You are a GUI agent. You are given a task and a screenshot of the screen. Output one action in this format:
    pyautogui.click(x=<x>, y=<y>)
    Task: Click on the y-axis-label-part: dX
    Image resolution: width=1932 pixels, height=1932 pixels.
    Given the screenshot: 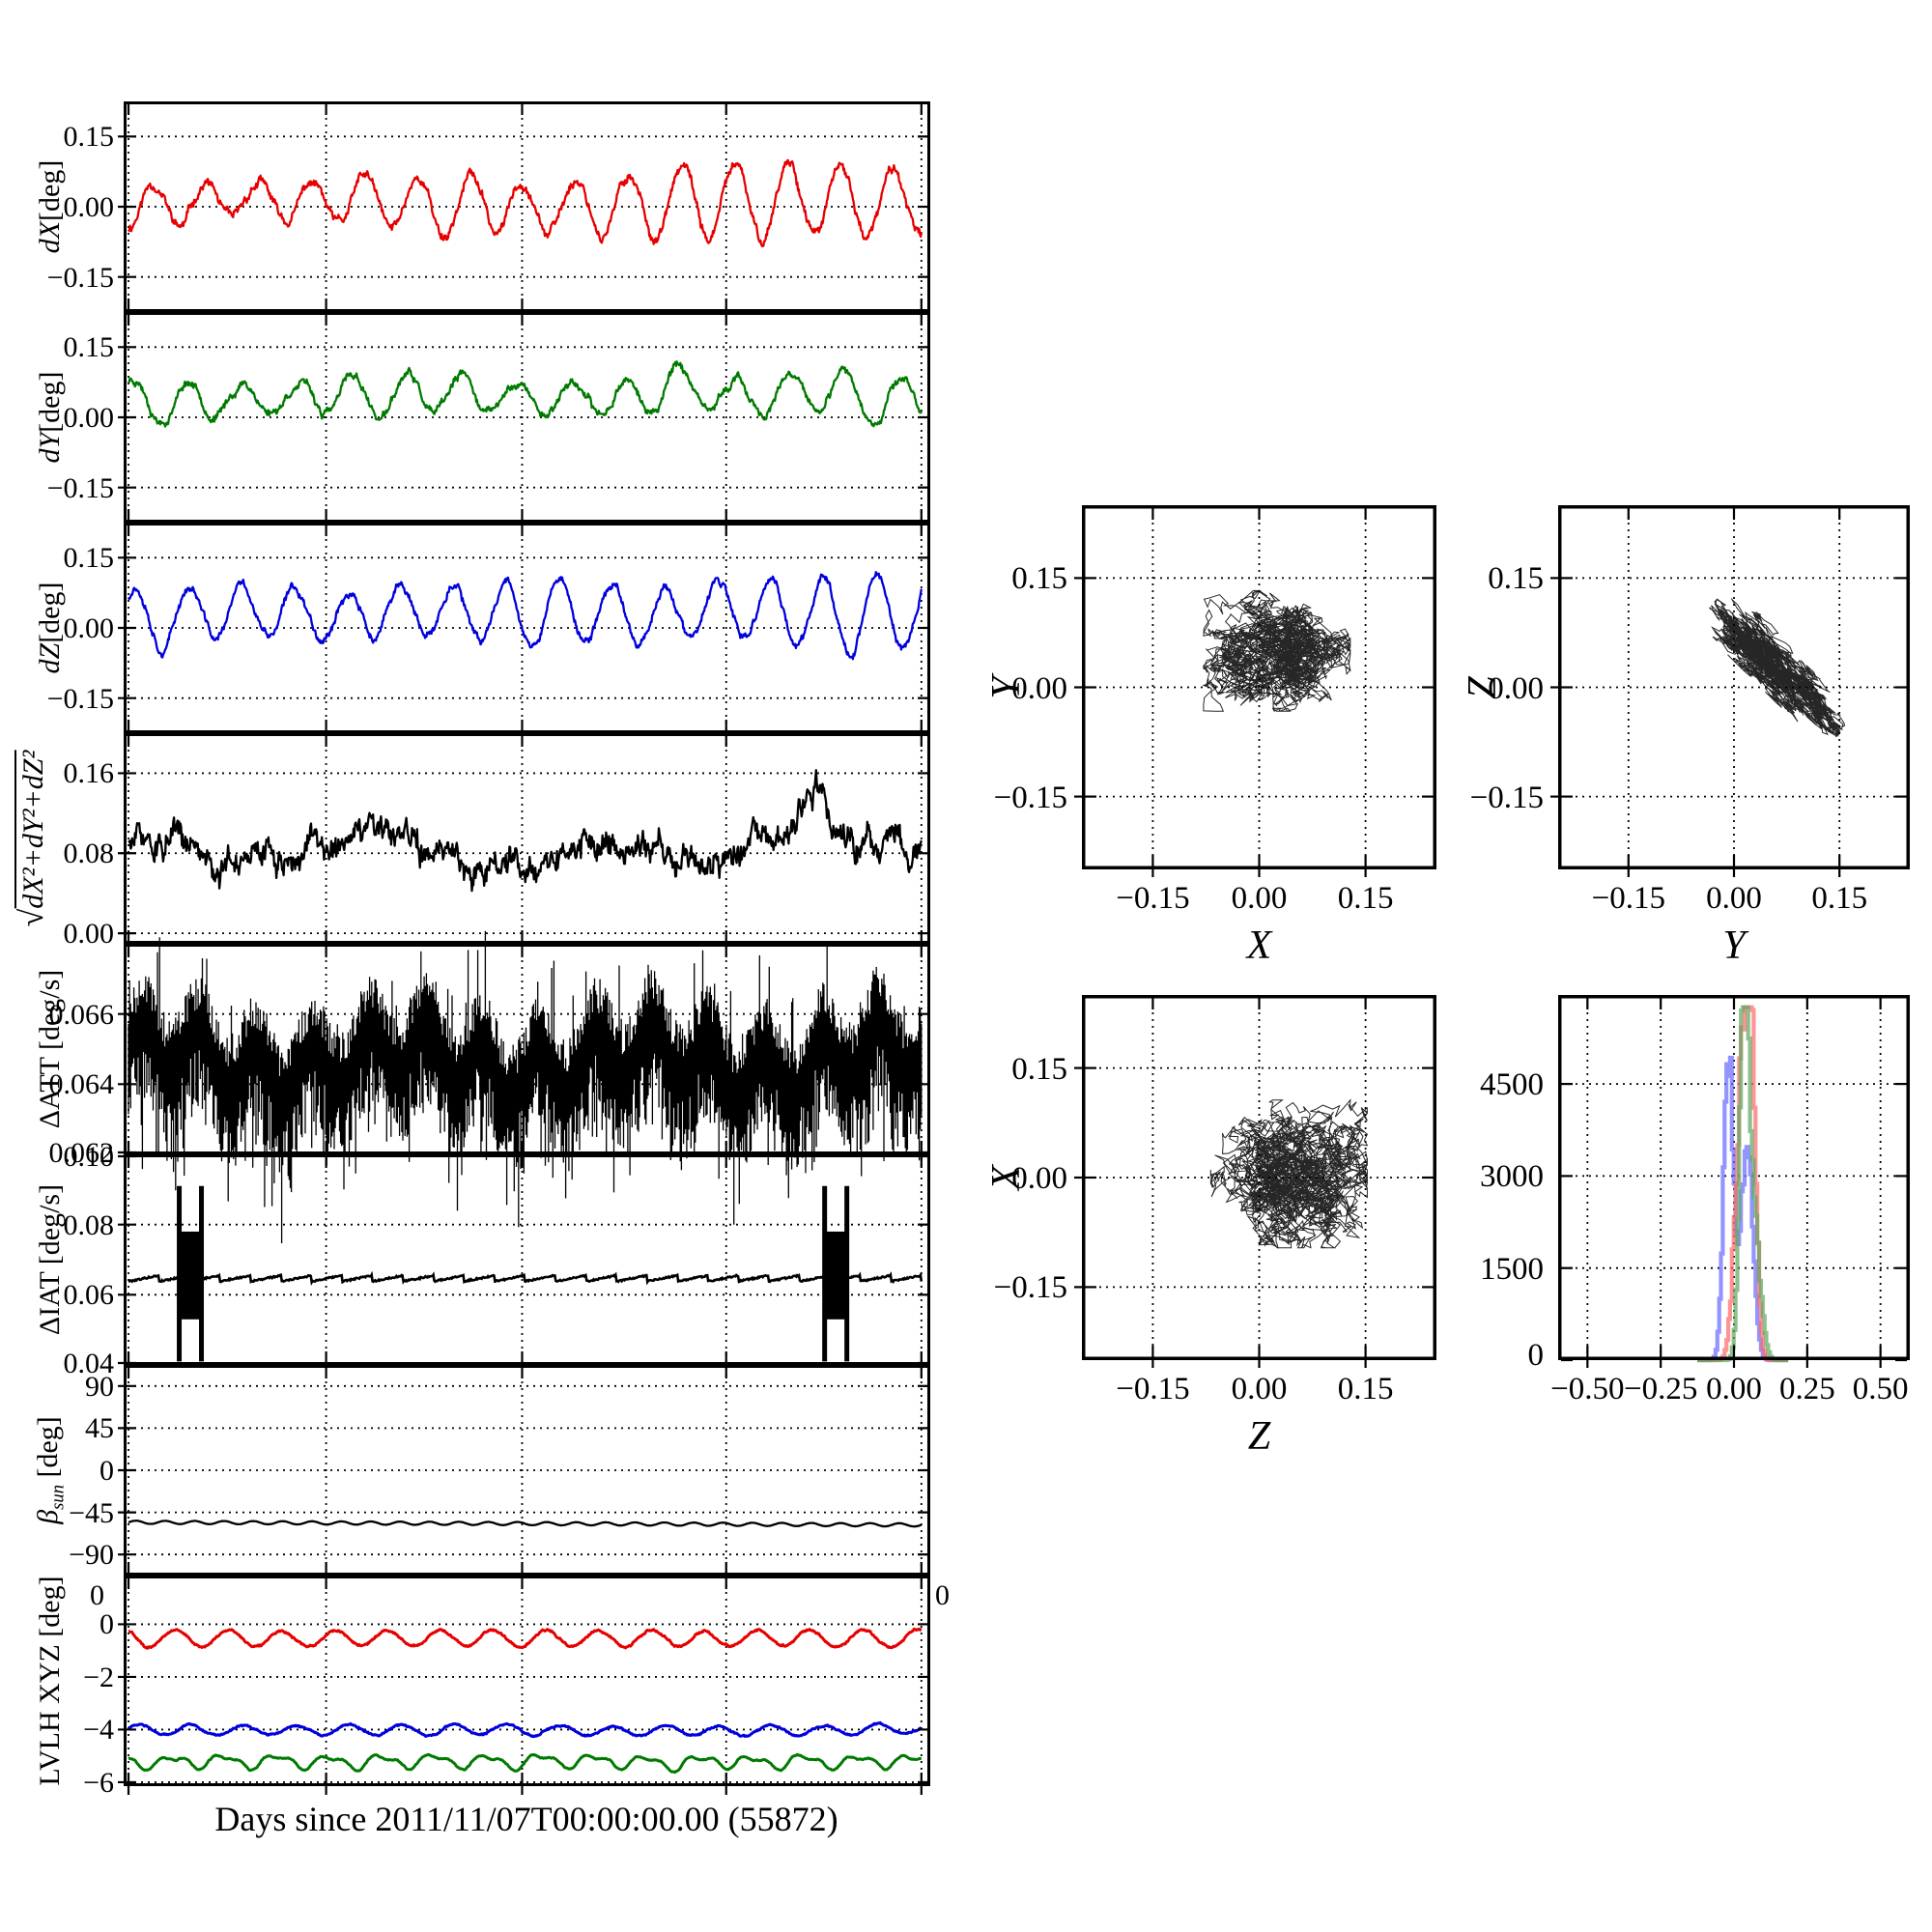 What is the action you would take?
    pyautogui.click(x=50, y=237)
    